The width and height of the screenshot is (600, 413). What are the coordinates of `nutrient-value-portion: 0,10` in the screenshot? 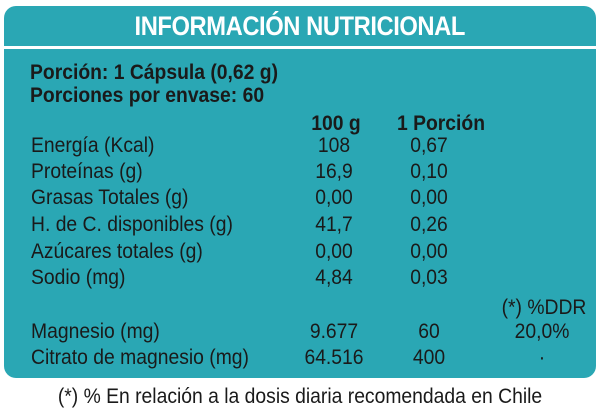 It's located at (429, 171).